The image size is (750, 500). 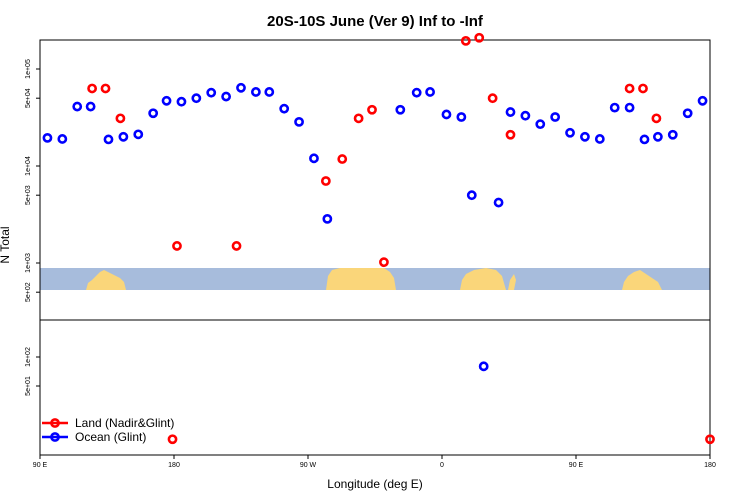 What do you see at coordinates (308, 465) in the screenshot?
I see `x-tick-label: 90 W` at bounding box center [308, 465].